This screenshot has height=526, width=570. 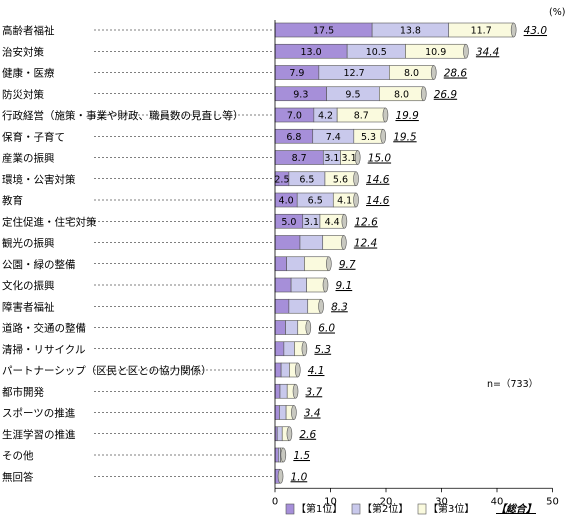 I want to click on segment-value-label: 12.7, so click(x=354, y=73).